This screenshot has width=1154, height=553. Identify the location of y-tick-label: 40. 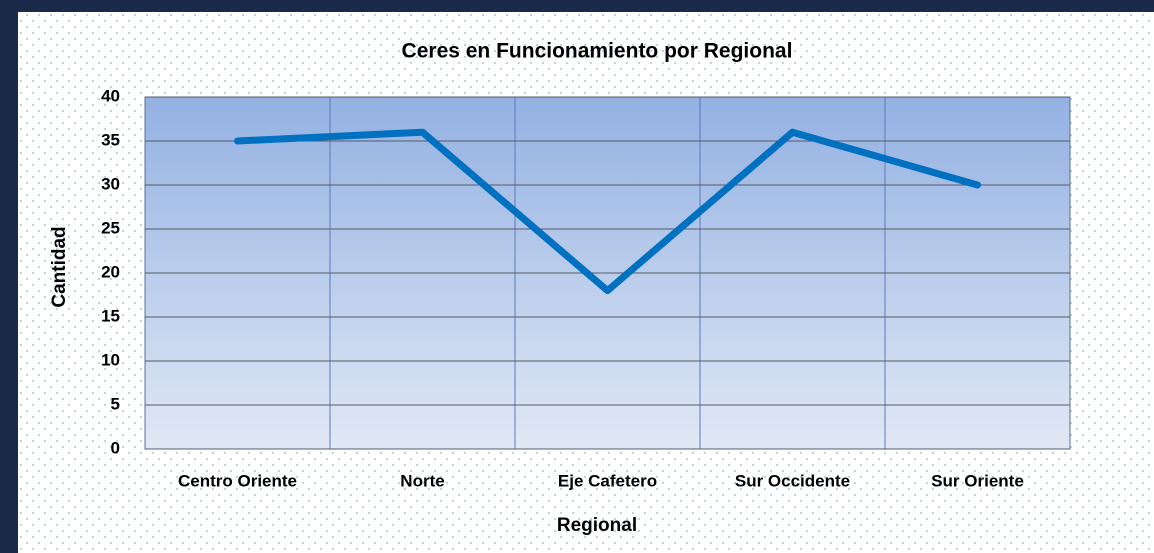
(110, 95).